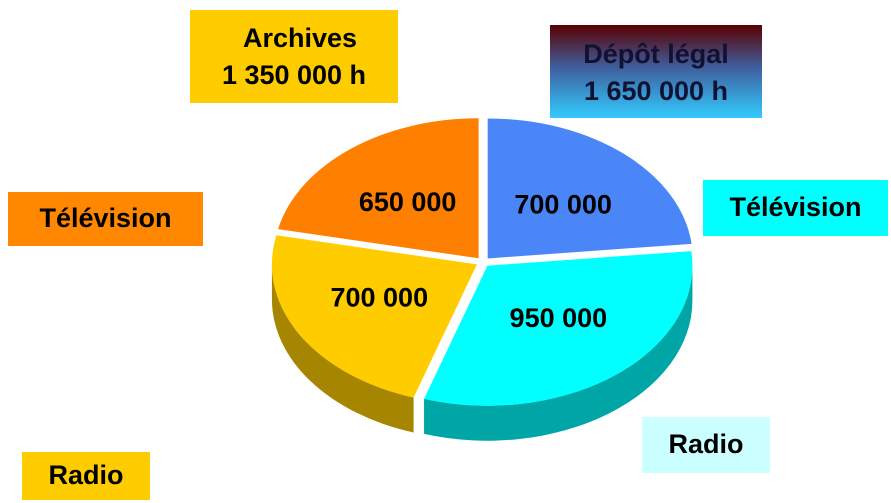 The image size is (891, 503). Describe the element at coordinates (300, 38) in the screenshot. I see `annotation-name: Archives` at that location.